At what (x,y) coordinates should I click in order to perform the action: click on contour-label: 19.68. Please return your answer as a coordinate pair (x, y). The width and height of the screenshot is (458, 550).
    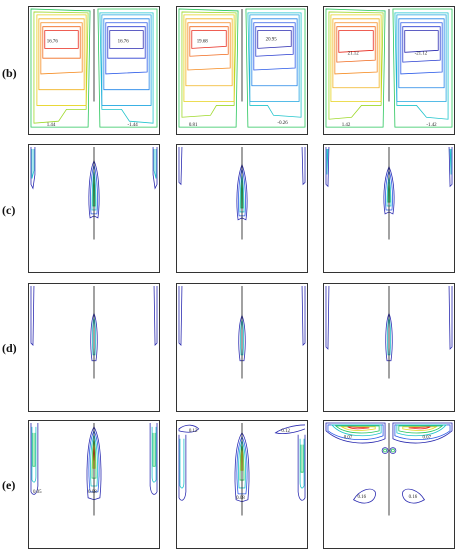
    Looking at the image, I should click on (203, 41).